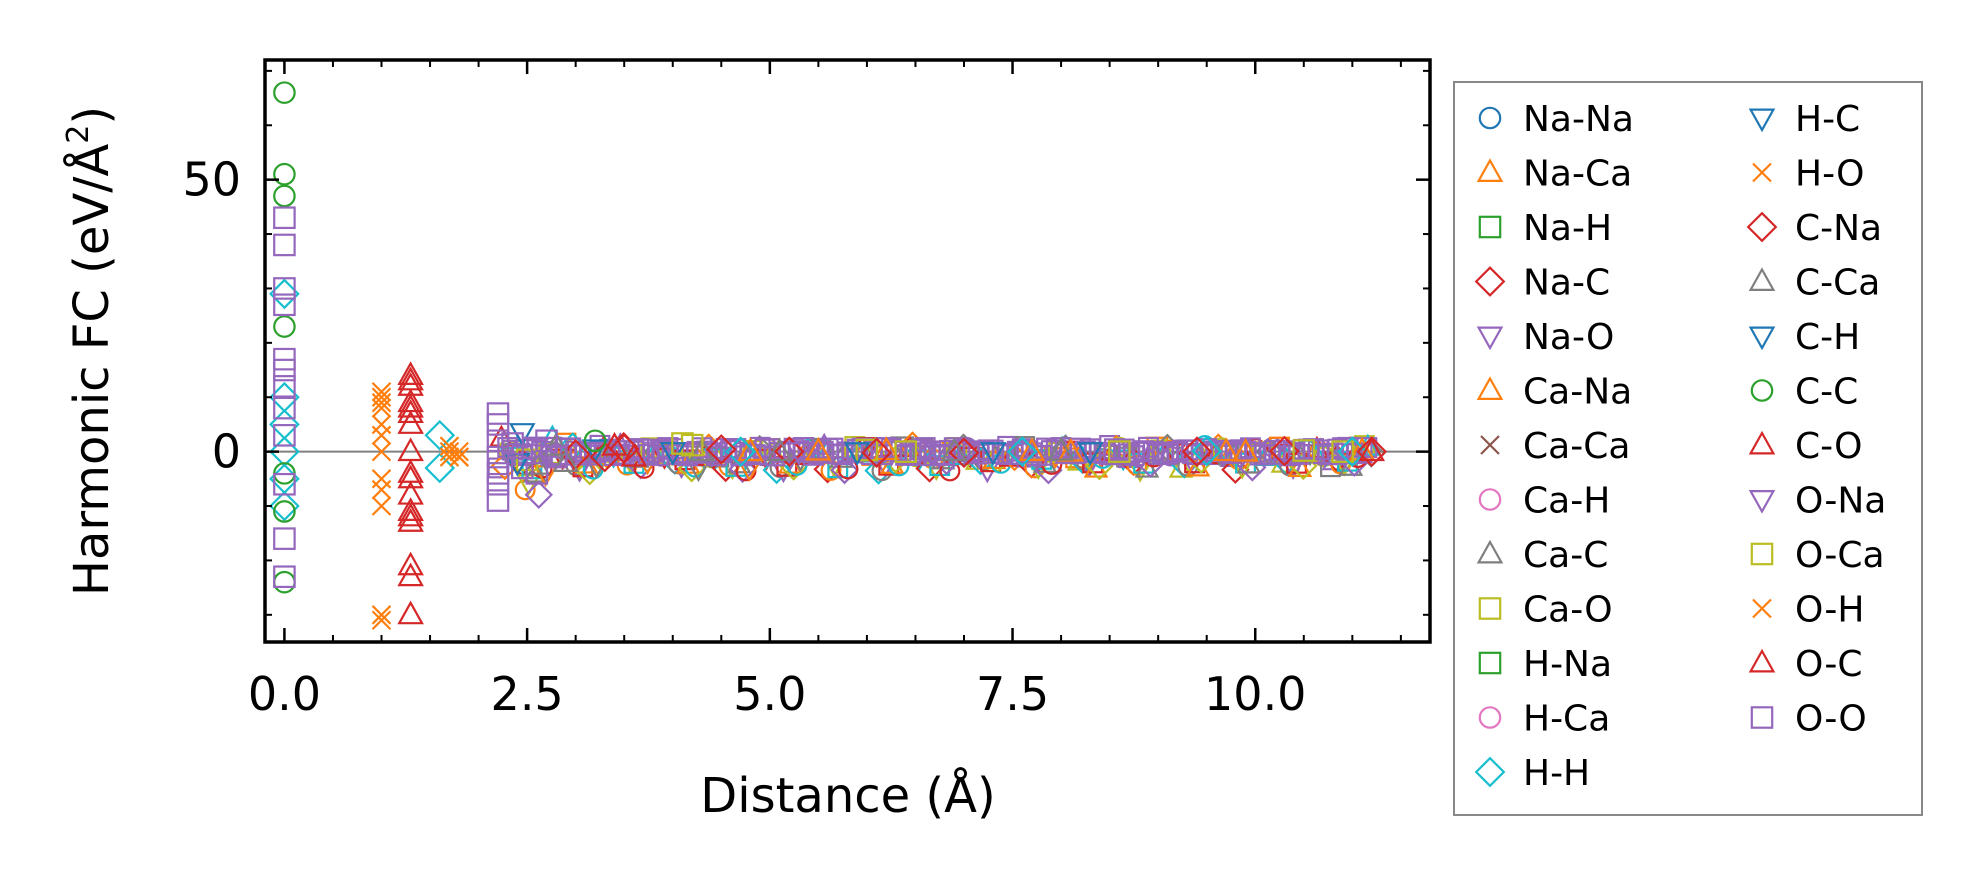  What do you see at coordinates (78, 134) in the screenshot?
I see `y-axis-title-superscript: 2` at bounding box center [78, 134].